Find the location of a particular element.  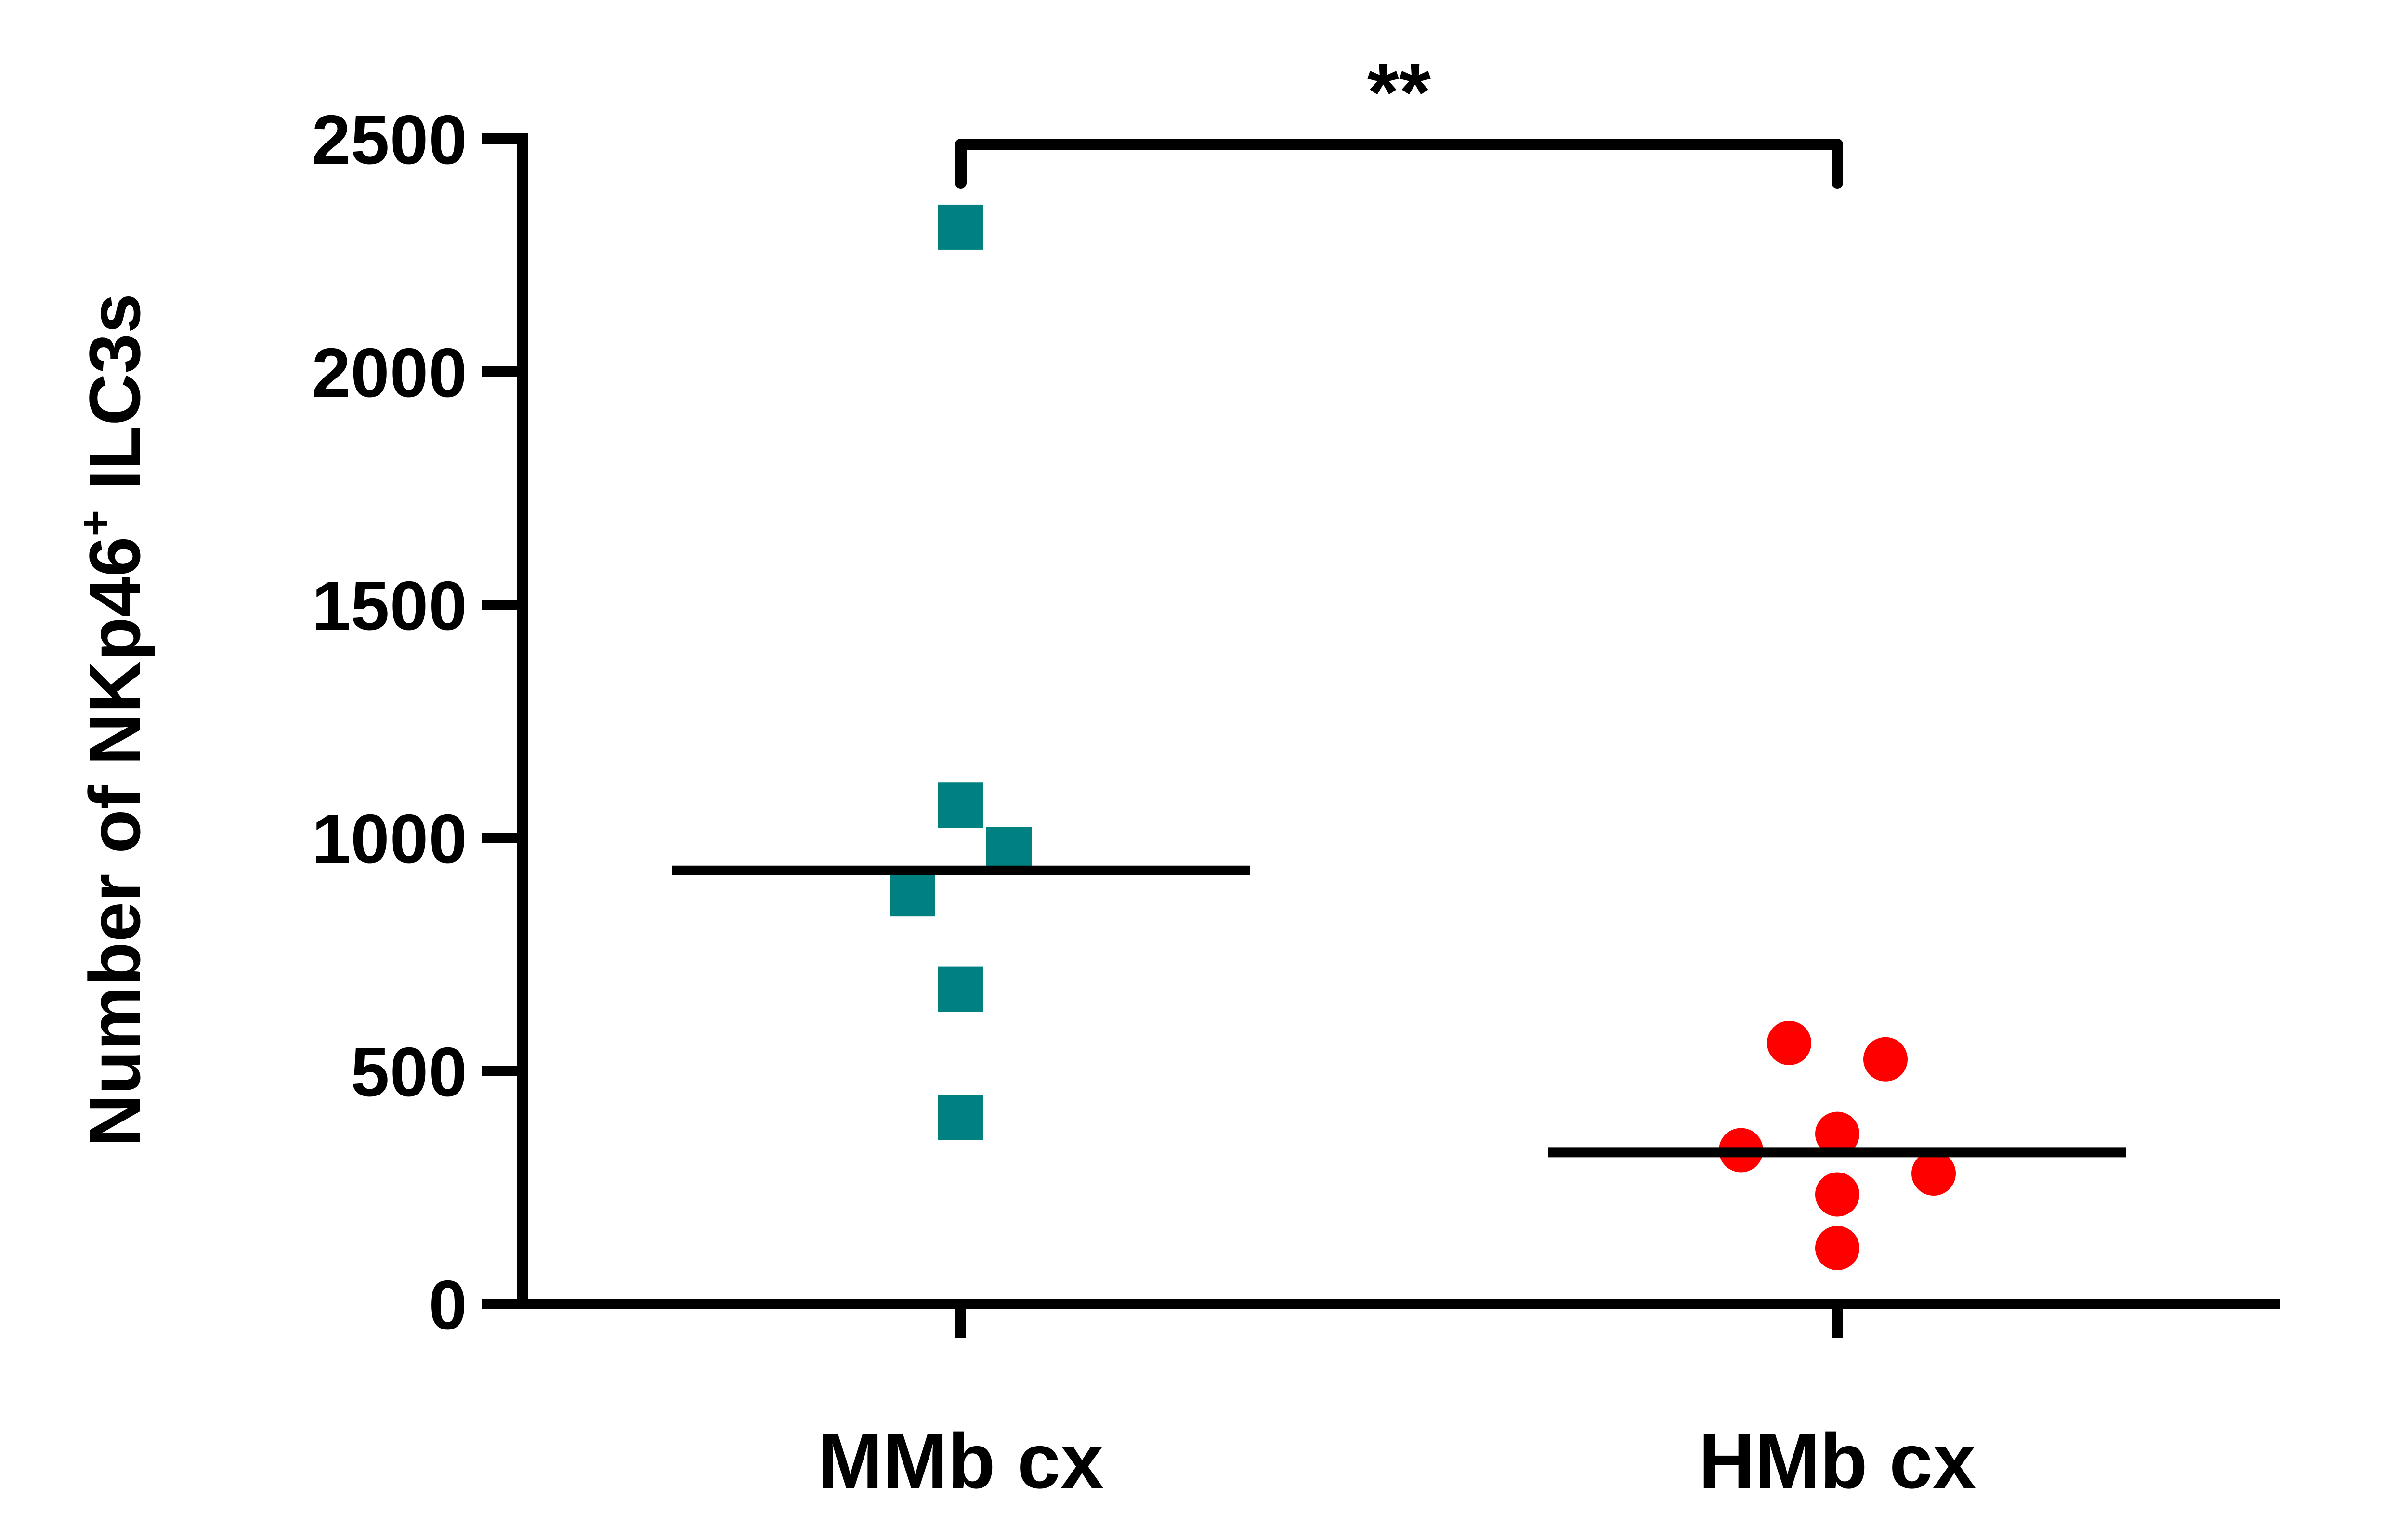

y-axis-label: Number of NKp46+ ILC3s is located at coordinates (112, 720).